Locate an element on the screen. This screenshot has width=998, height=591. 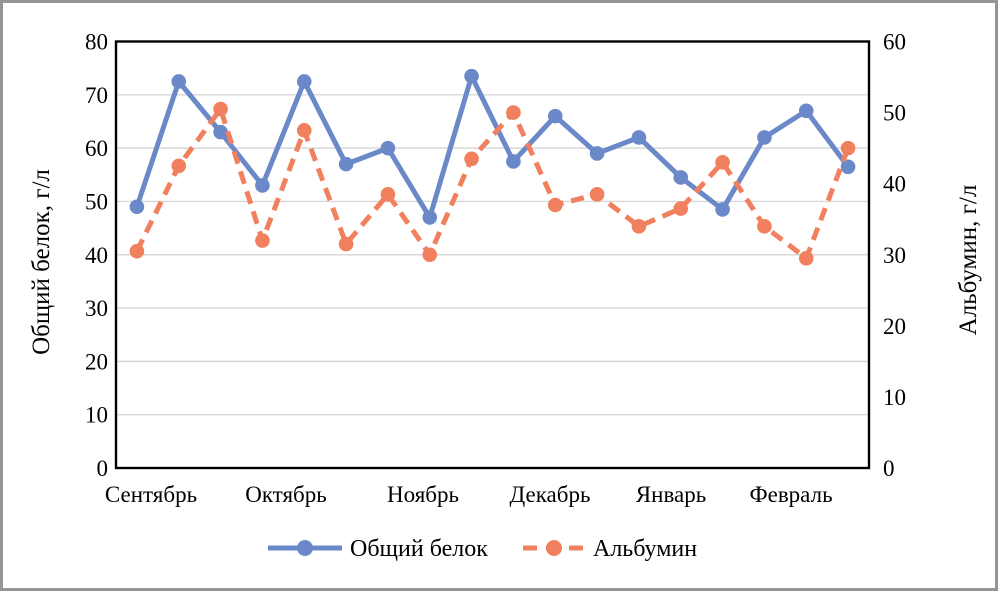
right-axis-title: Альбумин, г/л is located at coordinates (968, 260).